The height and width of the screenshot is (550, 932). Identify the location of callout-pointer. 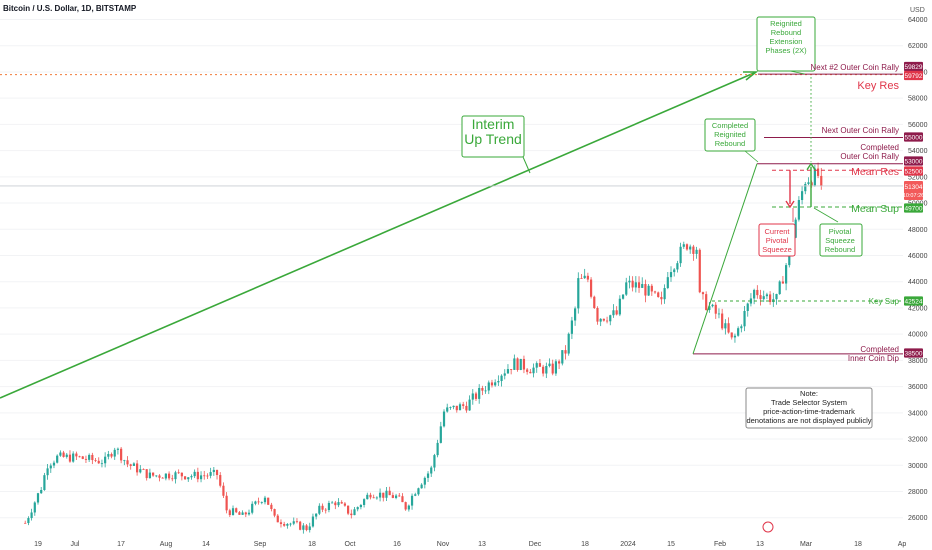
(826, 215).